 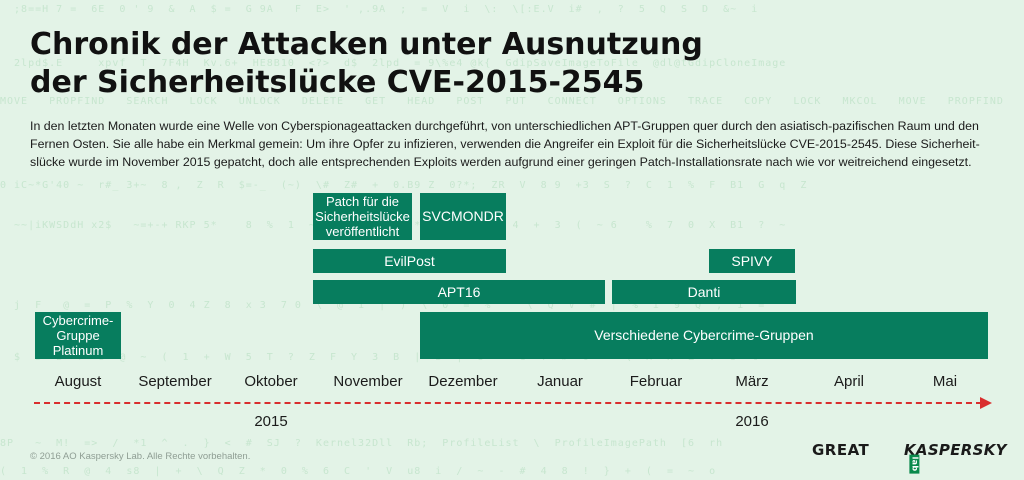 I want to click on bar-spivy: SPIVY, so click(x=752, y=261).